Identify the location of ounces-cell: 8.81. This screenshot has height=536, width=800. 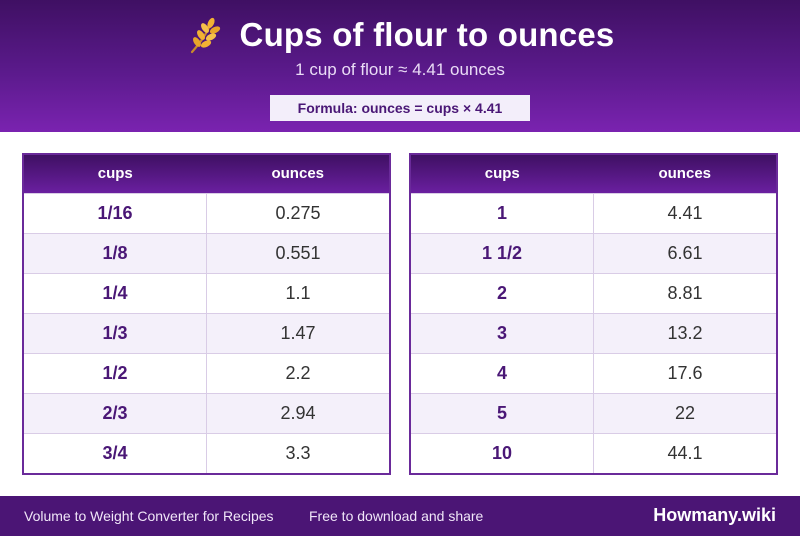
(684, 292).